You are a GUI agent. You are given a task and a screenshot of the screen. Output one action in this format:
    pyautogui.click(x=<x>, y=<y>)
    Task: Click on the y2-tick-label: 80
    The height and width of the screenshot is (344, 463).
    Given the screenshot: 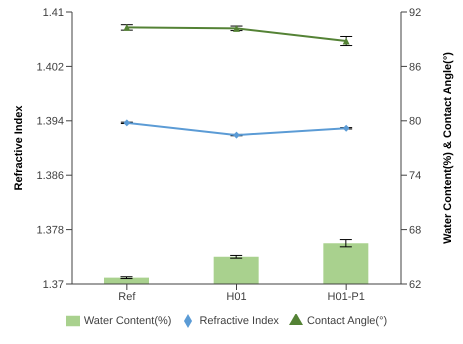 What is the action you would take?
    pyautogui.click(x=415, y=122)
    